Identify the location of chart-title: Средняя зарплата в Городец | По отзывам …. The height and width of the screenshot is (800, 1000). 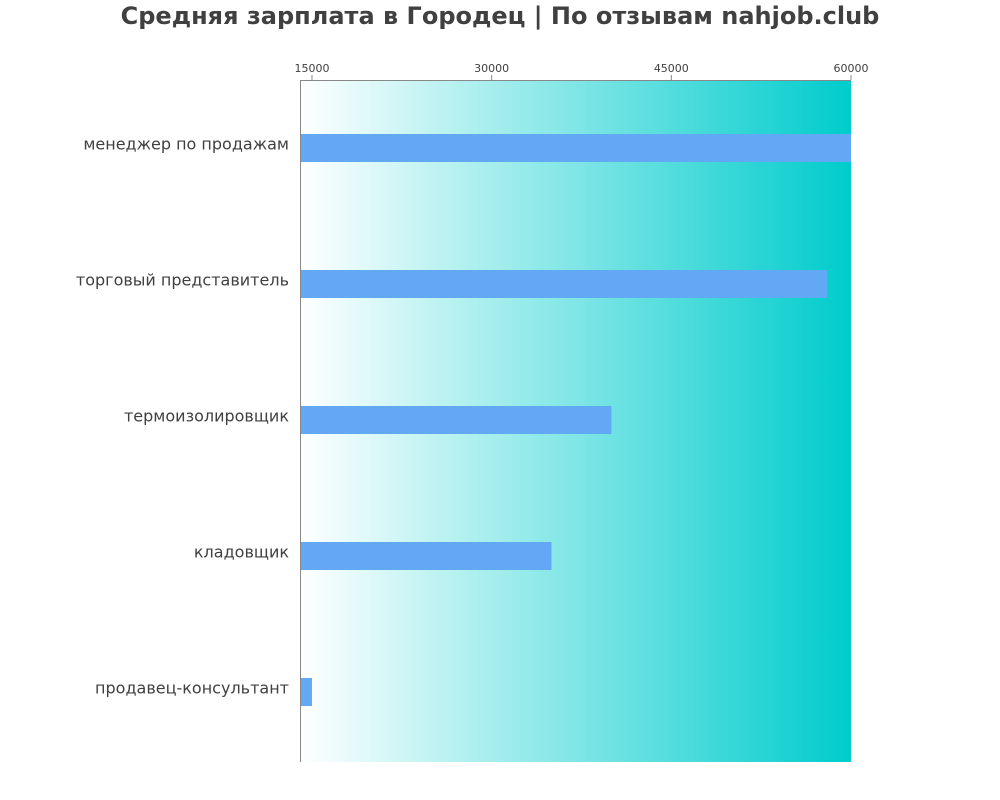
(500, 16).